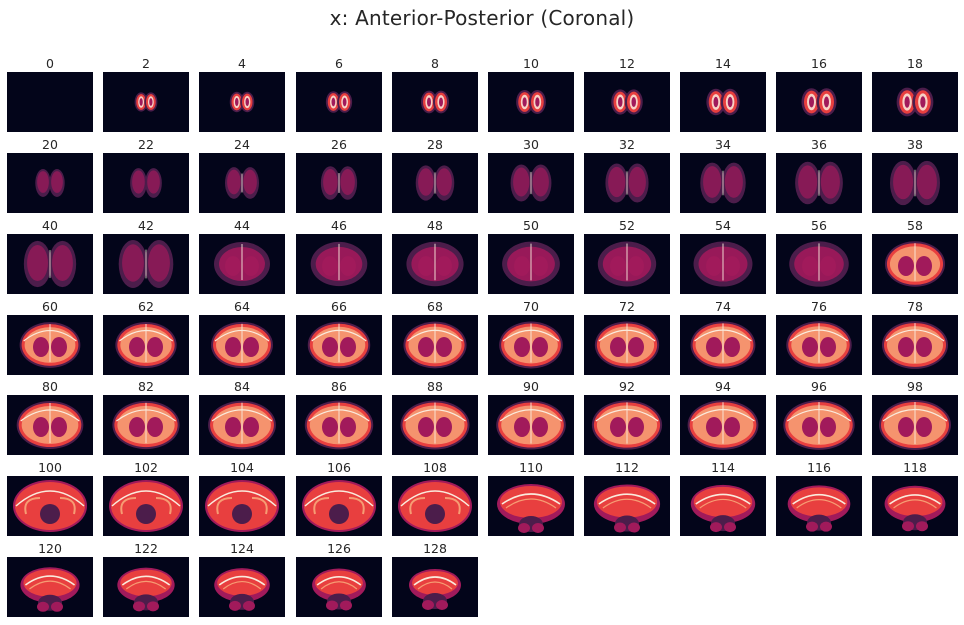 Image resolution: width=964 pixels, height=625 pixels. What do you see at coordinates (339, 386) in the screenshot?
I see `slice-label: 86` at bounding box center [339, 386].